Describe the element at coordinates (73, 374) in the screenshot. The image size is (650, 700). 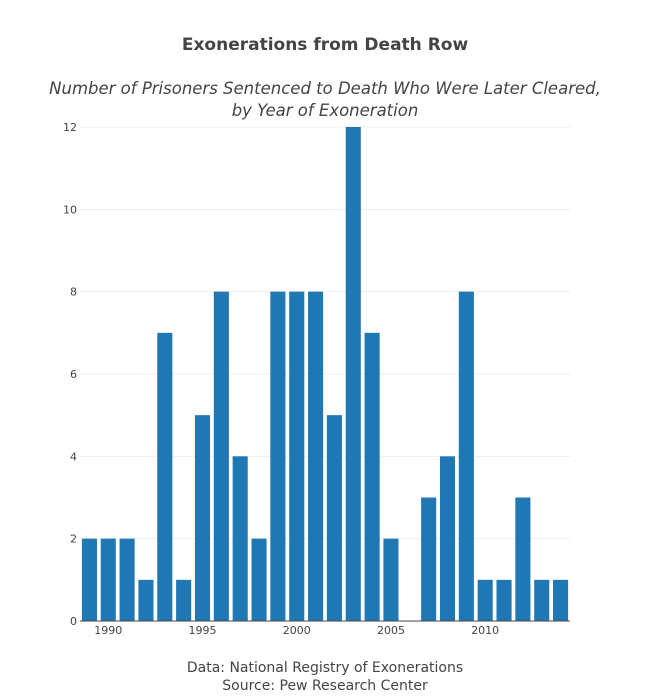
I see `y-tick-label: 6` at that location.